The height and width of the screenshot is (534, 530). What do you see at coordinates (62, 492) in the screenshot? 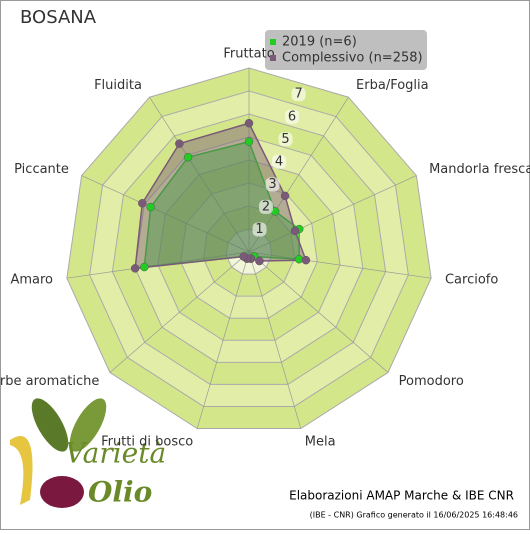
I see `olive` at bounding box center [62, 492].